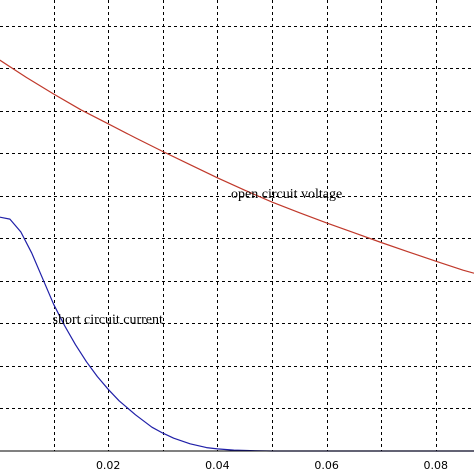  I want to click on x-tick-label: 0.06, so click(326, 465).